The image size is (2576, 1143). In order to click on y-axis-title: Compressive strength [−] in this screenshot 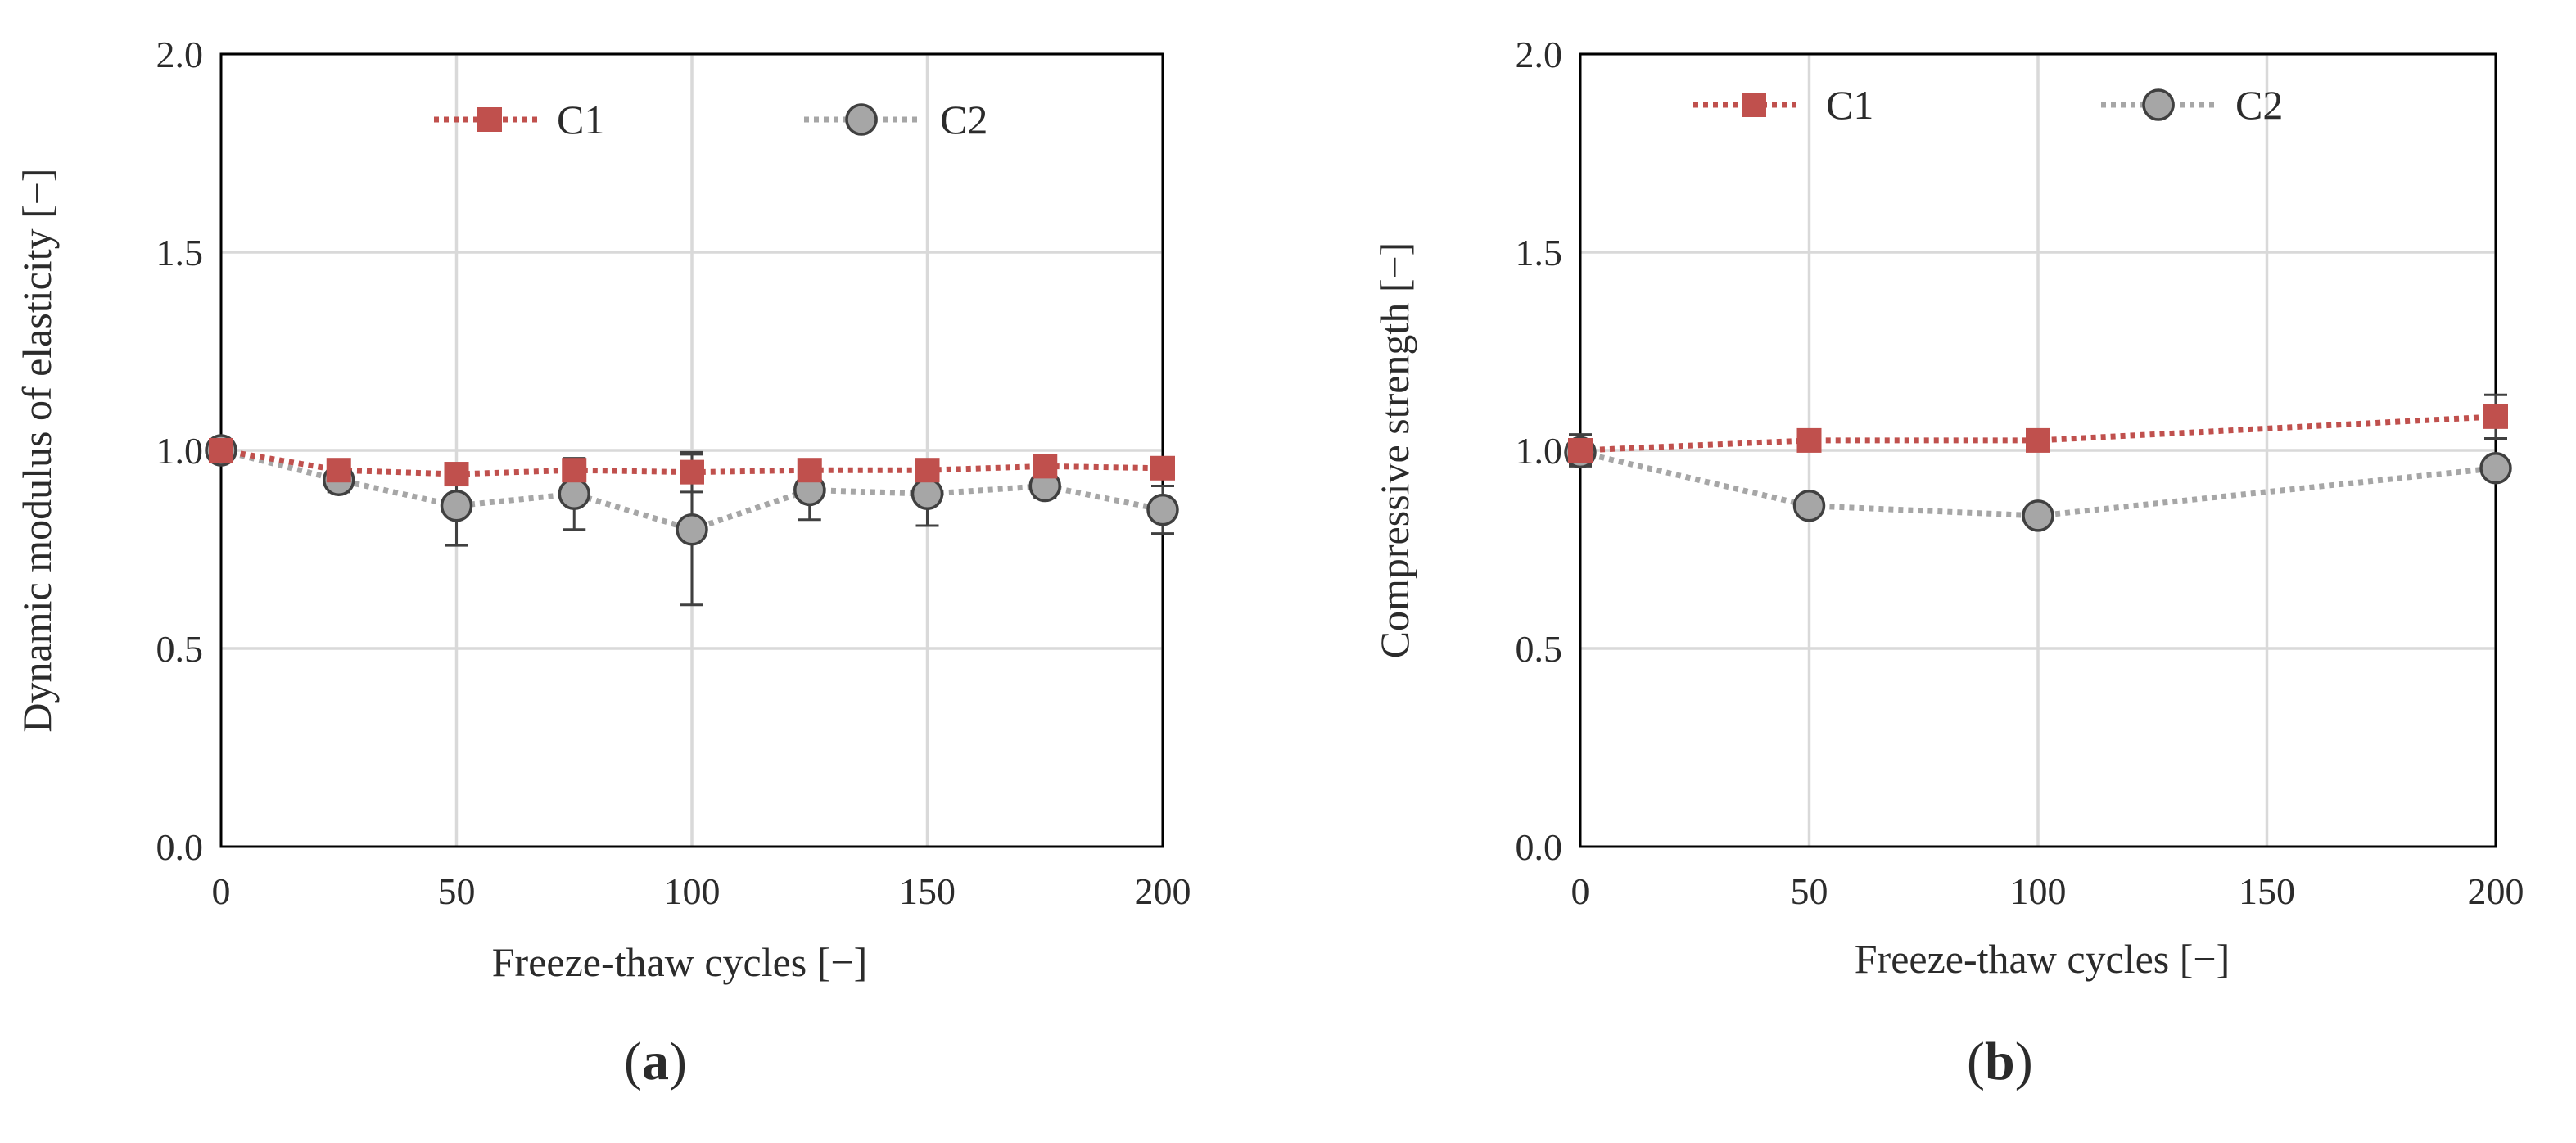, I will do `click(1394, 451)`.